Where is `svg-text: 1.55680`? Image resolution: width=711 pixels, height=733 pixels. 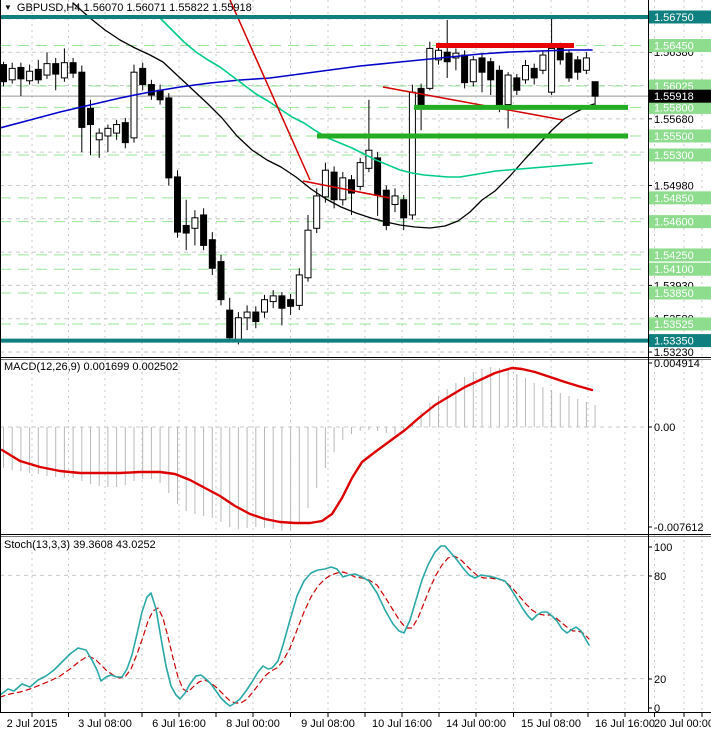 svg-text: 1.55680 is located at coordinates (674, 120).